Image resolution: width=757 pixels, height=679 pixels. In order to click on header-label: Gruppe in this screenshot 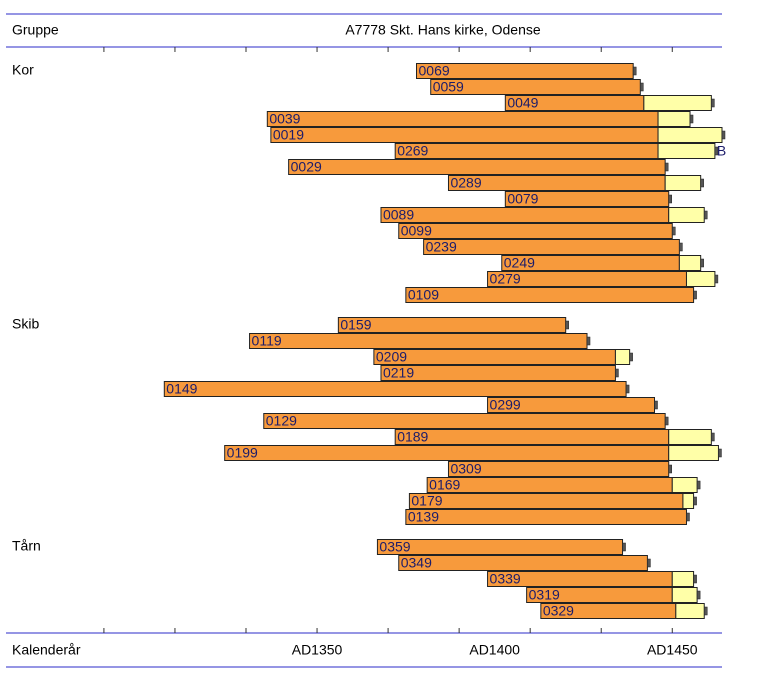, I will do `click(35, 30)`.